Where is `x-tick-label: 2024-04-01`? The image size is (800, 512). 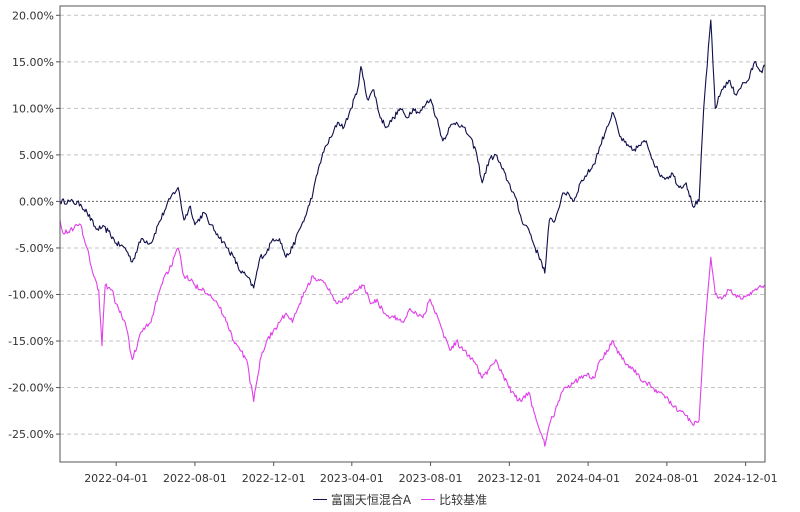
x-tick-label: 2024-04-01 is located at coordinates (588, 478).